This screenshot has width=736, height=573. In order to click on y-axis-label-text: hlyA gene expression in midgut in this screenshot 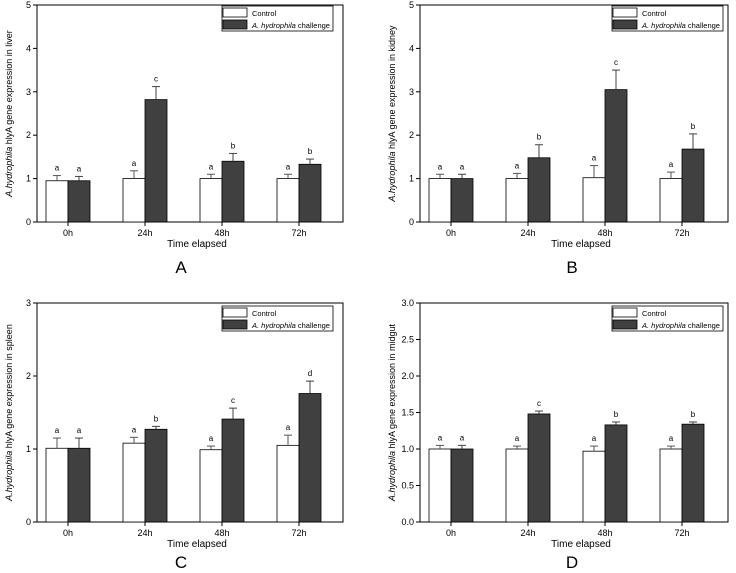, I will do `click(392, 387)`.